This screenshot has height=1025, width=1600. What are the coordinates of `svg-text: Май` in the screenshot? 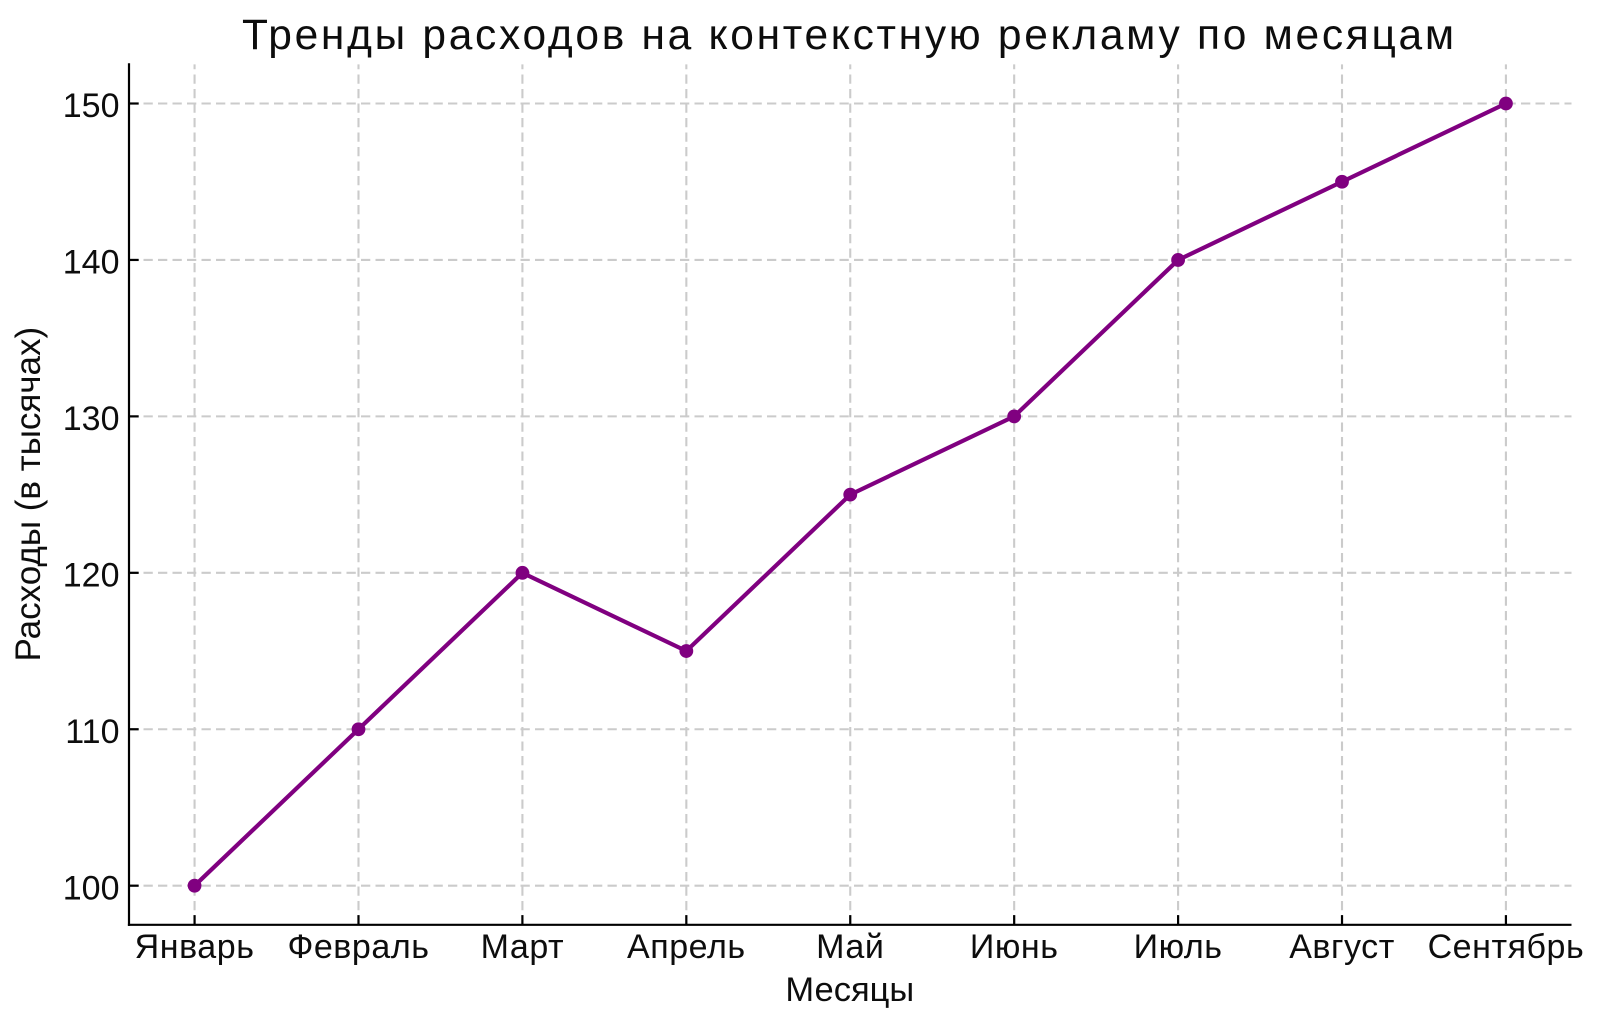 It's located at (850, 947).